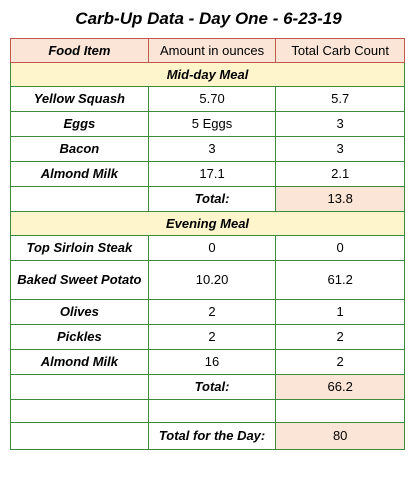  What do you see at coordinates (212, 387) in the screenshot?
I see `evening-total-label: Total:` at bounding box center [212, 387].